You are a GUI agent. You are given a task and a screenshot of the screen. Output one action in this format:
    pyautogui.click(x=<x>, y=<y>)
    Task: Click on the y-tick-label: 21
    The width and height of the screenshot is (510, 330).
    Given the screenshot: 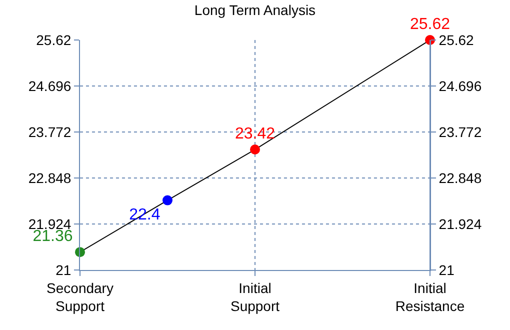 What is the action you would take?
    pyautogui.click(x=64, y=270)
    